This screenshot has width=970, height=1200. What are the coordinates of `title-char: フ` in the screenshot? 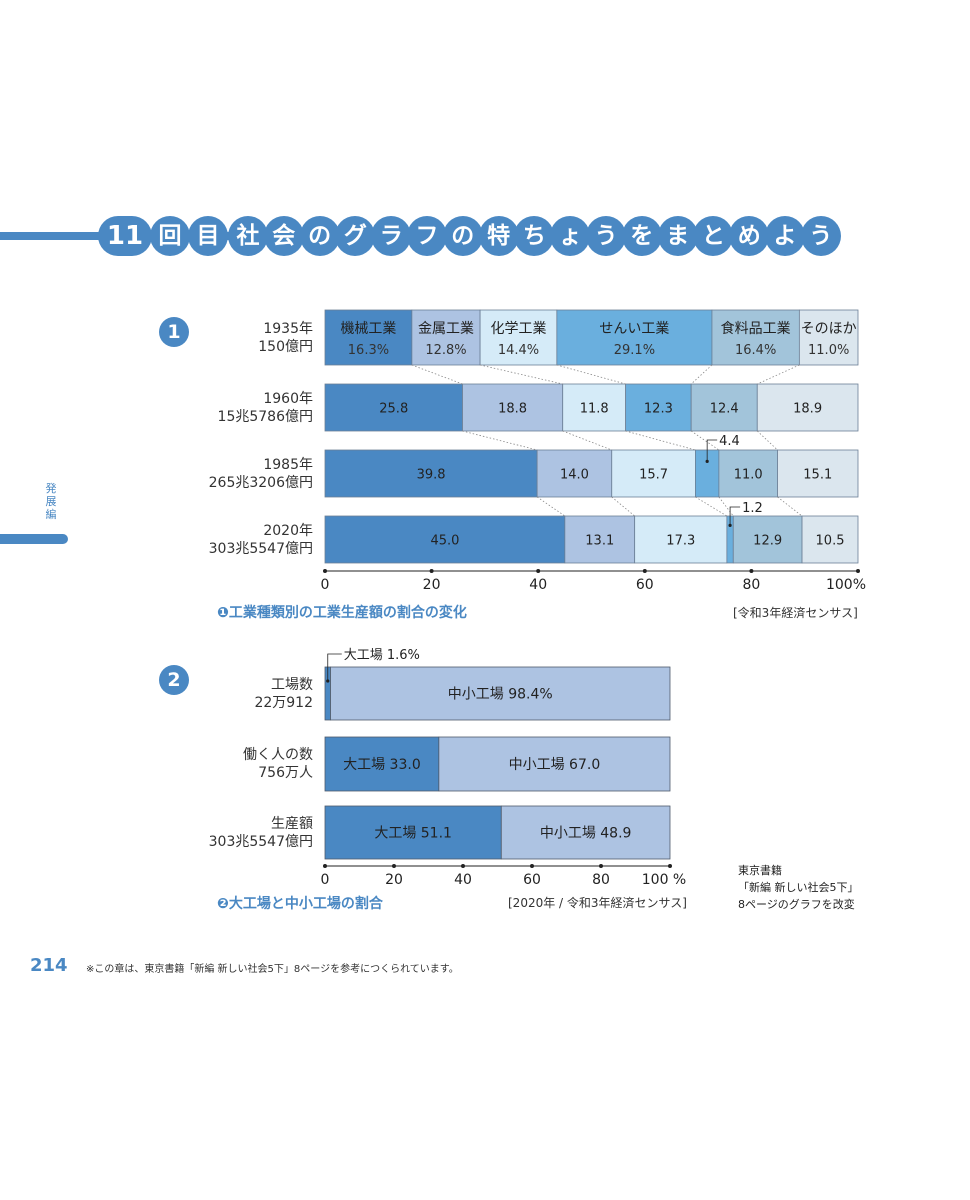 It's located at (427, 236).